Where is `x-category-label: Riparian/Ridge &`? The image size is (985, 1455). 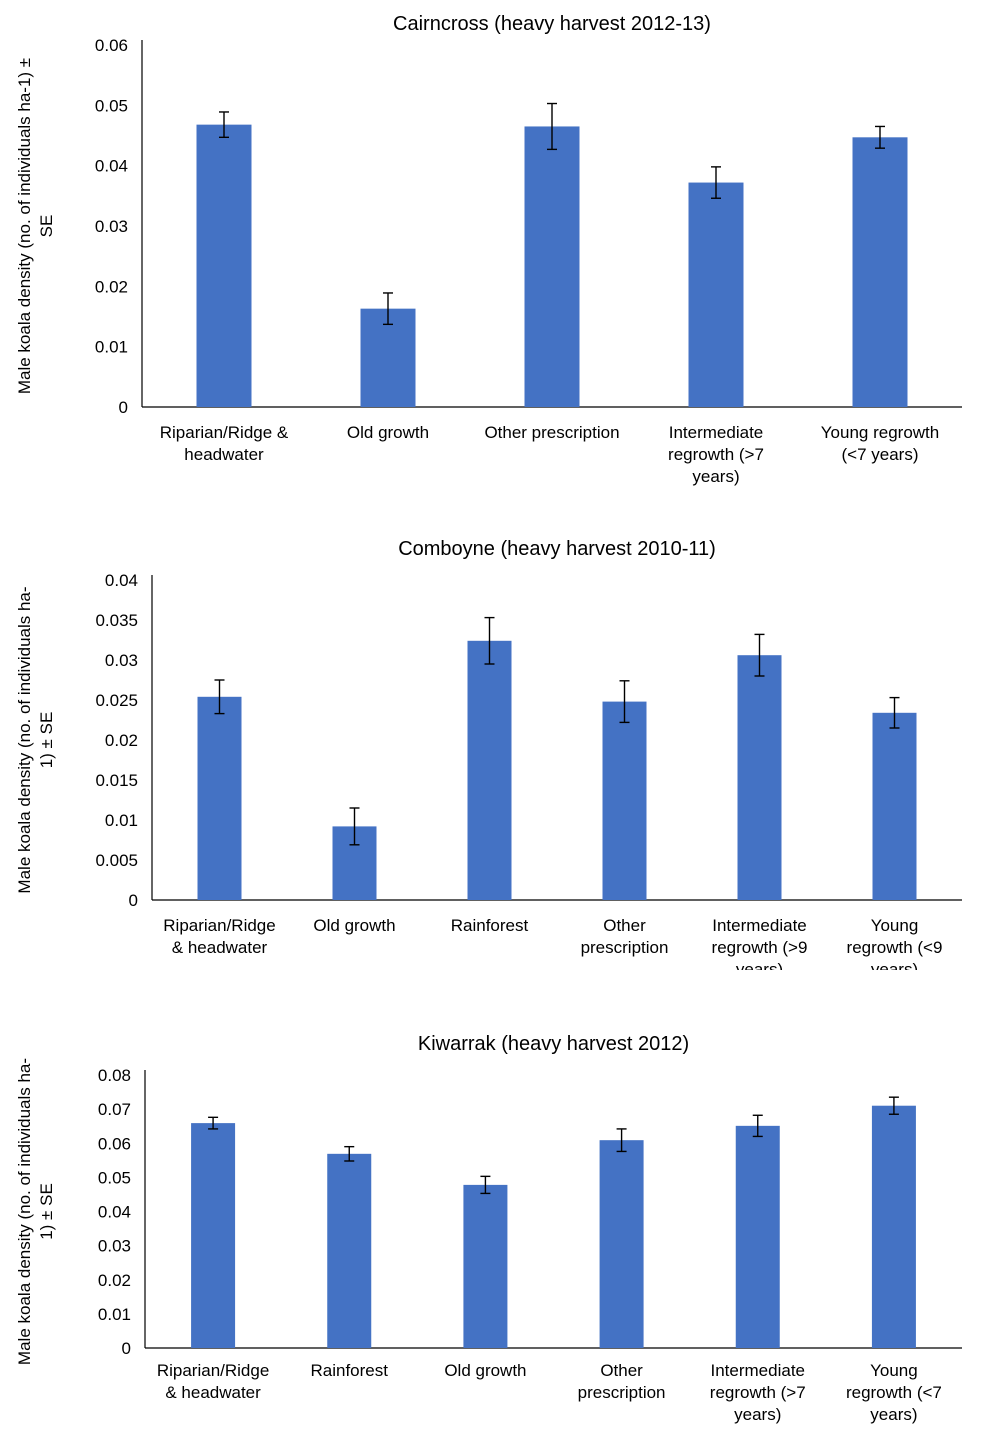 x-category-label: Riparian/Ridge & is located at coordinates (224, 432).